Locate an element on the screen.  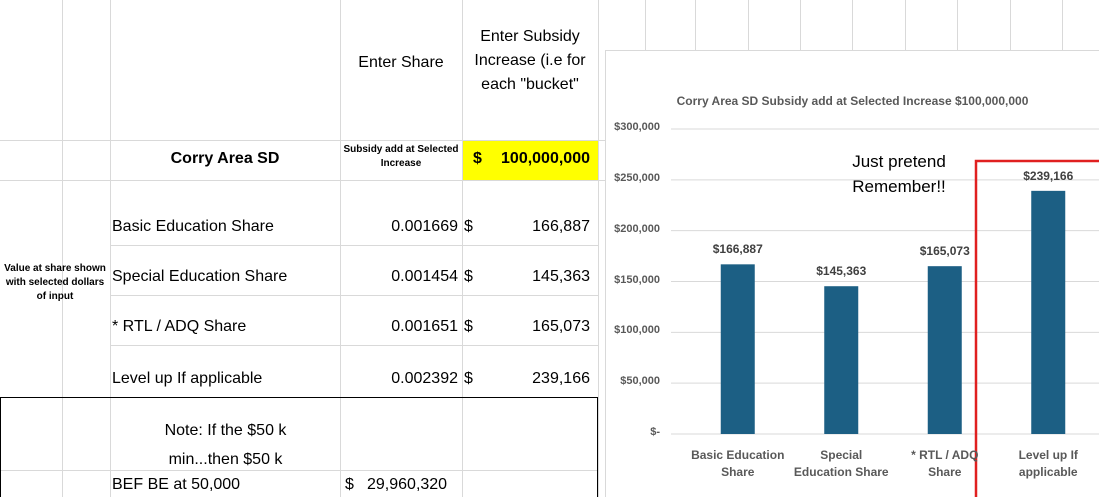
yellow-cell is located at coordinates (530, 160).